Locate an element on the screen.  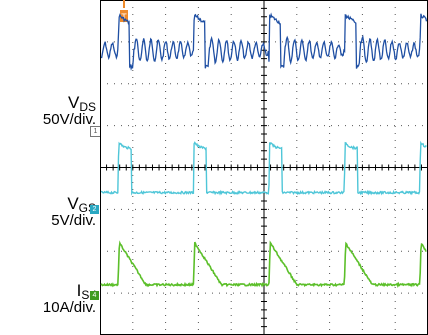
ch2-marker: 2 is located at coordinates (94, 209).